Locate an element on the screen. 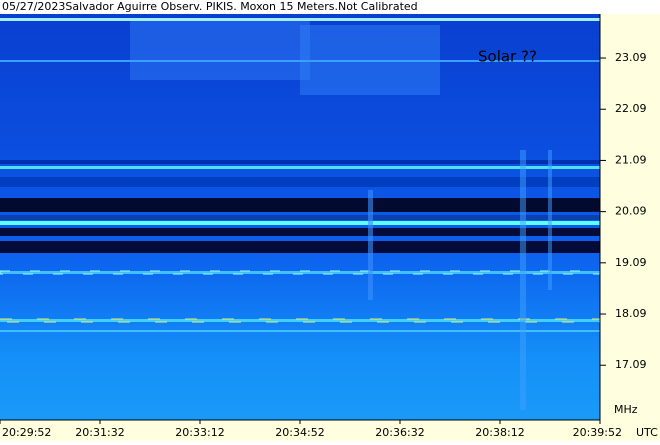 The height and width of the screenshot is (445, 660). x-tick-label: 20:38:12 is located at coordinates (499, 432).